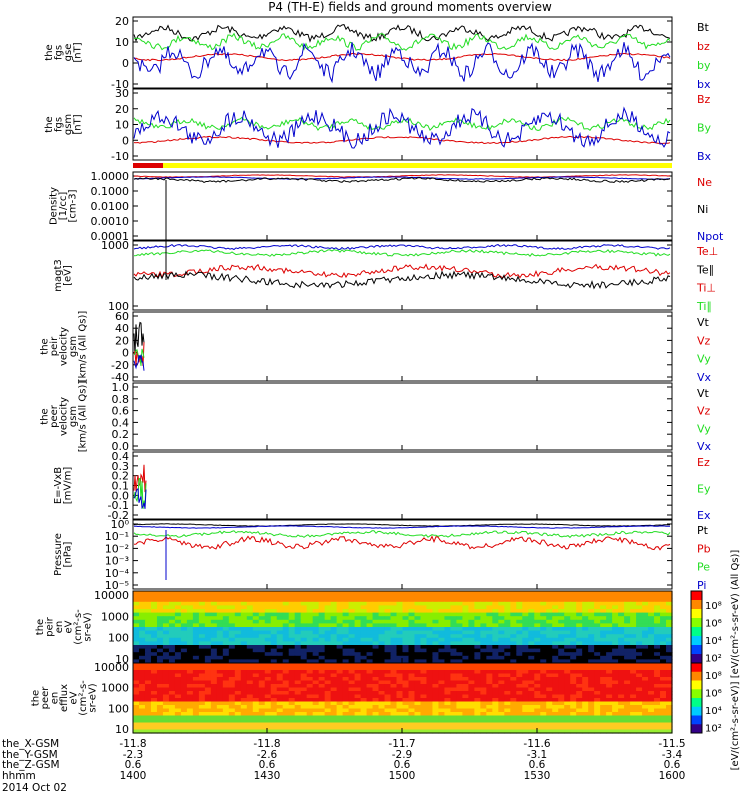 The width and height of the screenshot is (750, 800). I want to click on y-axis-label: gsm, so click(73, 346).